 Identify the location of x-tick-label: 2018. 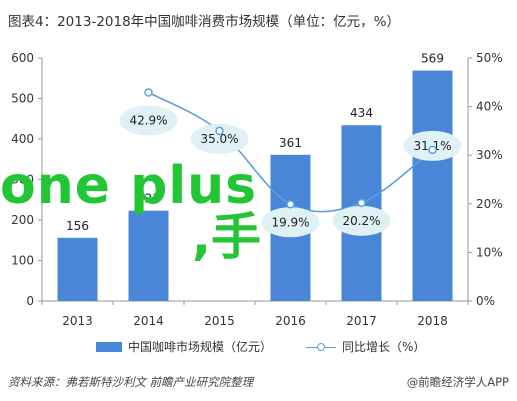
(432, 321).